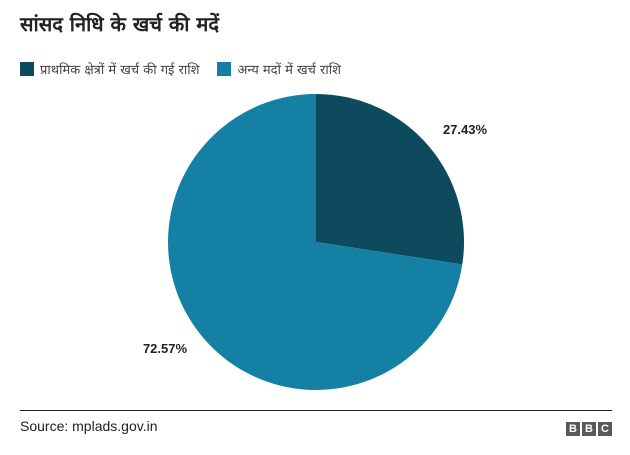  I want to click on legend-item-other-items: अन्य मदों में खर्च राशि, so click(279, 69).